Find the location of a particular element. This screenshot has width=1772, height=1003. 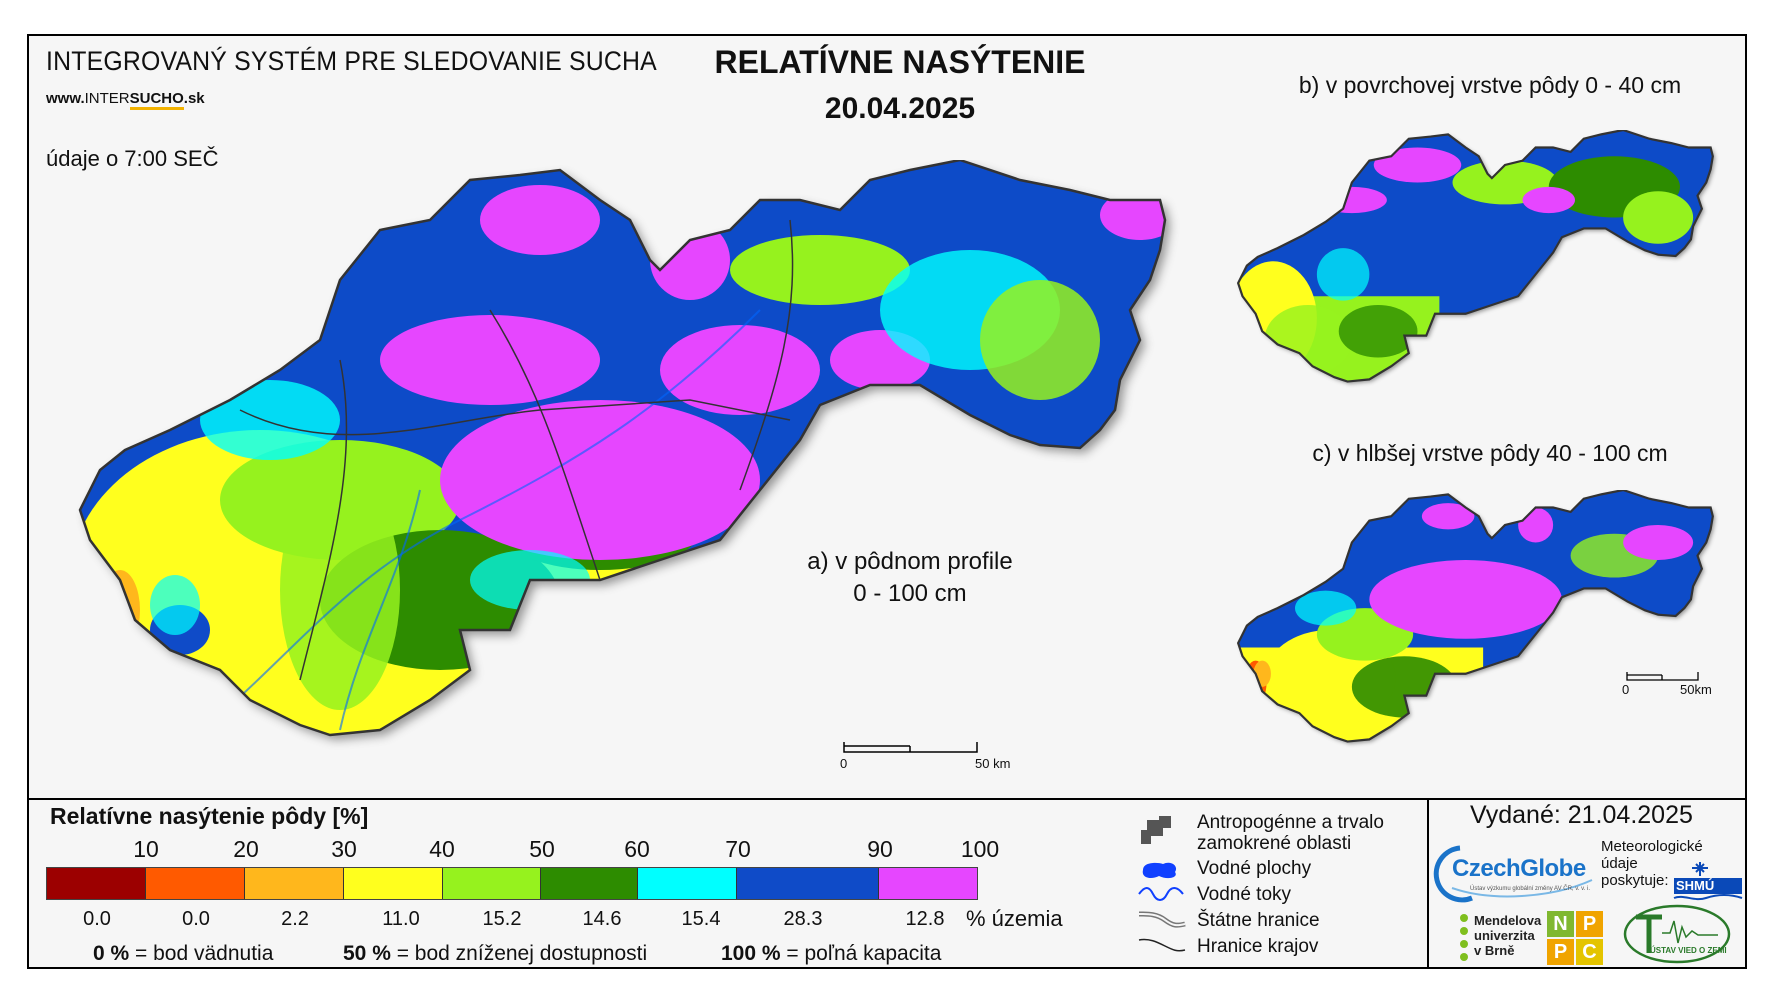

legend-tick: 10 is located at coordinates (146, 849).